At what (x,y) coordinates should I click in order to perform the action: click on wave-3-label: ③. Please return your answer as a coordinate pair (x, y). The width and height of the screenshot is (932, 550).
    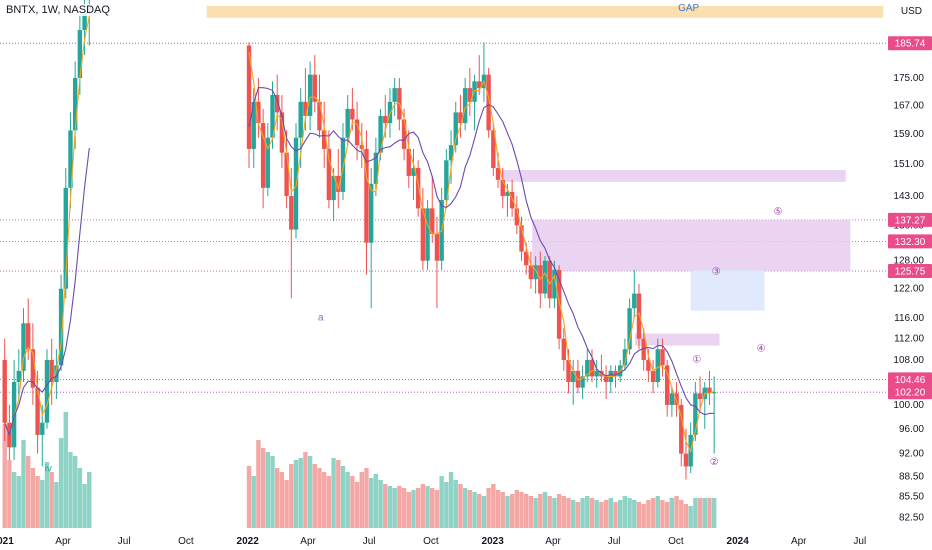
    Looking at the image, I should click on (716, 272).